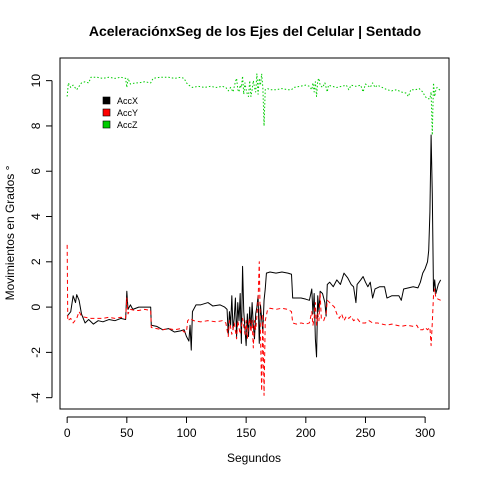 The image size is (480, 480). What do you see at coordinates (36, 171) in the screenshot?
I see `y-tick-label: 6` at bounding box center [36, 171].